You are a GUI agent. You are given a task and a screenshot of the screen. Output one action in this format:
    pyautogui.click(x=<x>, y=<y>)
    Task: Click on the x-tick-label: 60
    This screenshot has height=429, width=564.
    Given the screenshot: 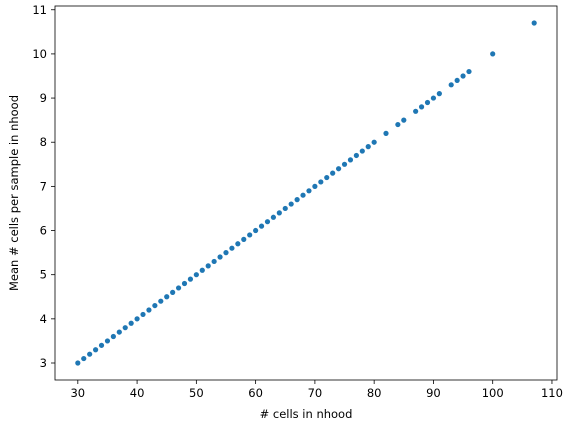 What is the action you would take?
    pyautogui.click(x=255, y=393)
    